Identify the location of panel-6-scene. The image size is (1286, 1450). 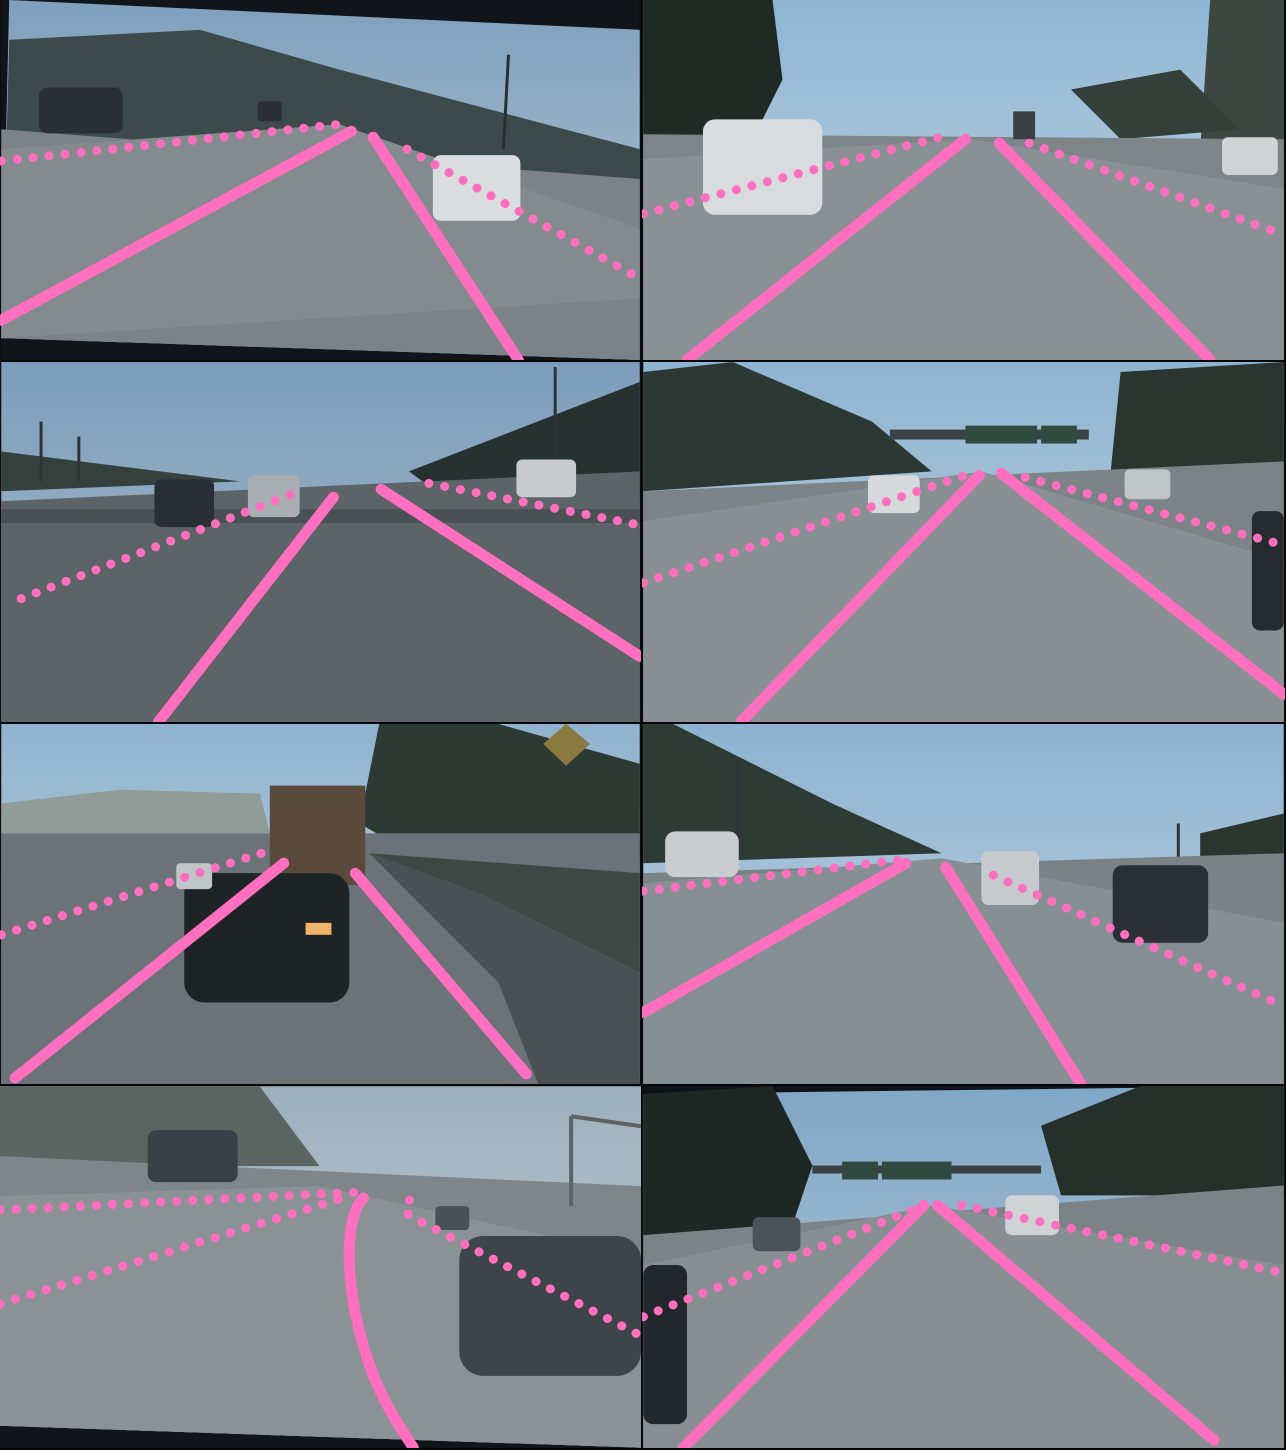
(963, 904).